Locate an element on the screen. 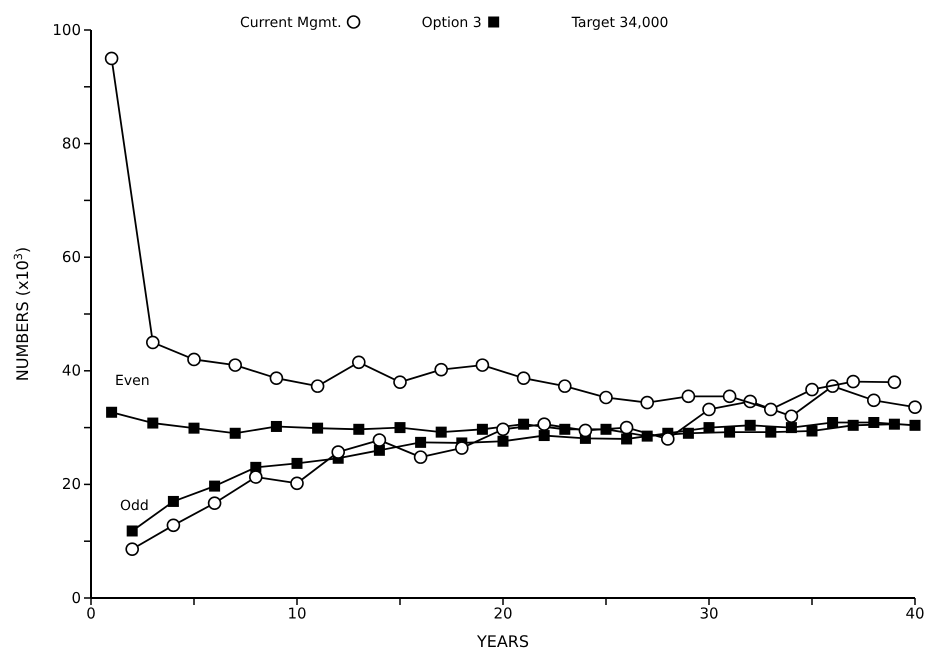 The width and height of the screenshot is (930, 659). y-tick-label: 0 is located at coordinates (76, 597).